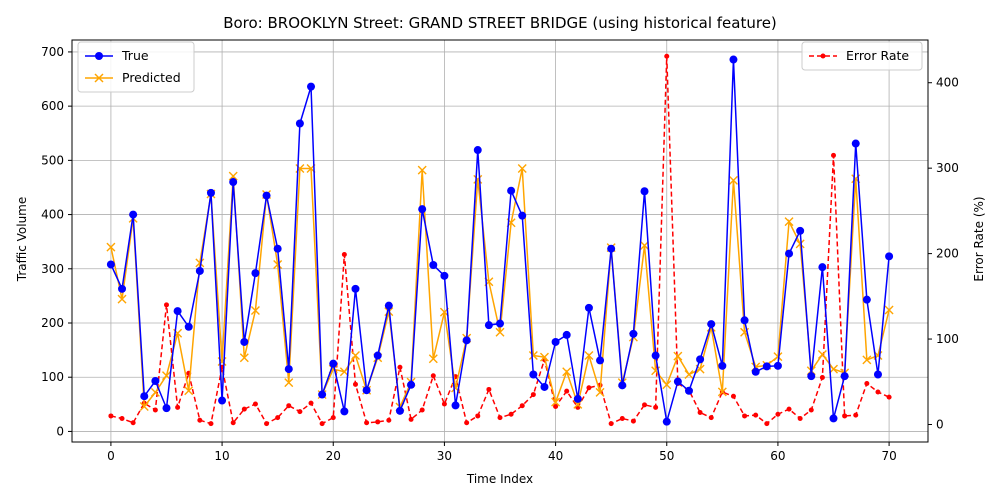 This screenshot has width=1000, height=500. What do you see at coordinates (99, 78) in the screenshot?
I see `legend-predicted-marker` at bounding box center [99, 78].